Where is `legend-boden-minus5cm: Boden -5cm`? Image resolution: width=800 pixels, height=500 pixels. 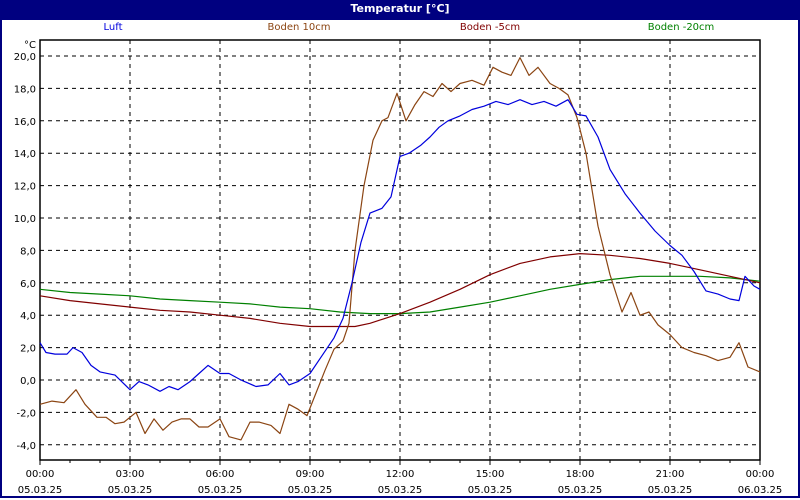 legend-boden-minus5cm: Boden -5cm is located at coordinates (490, 27).